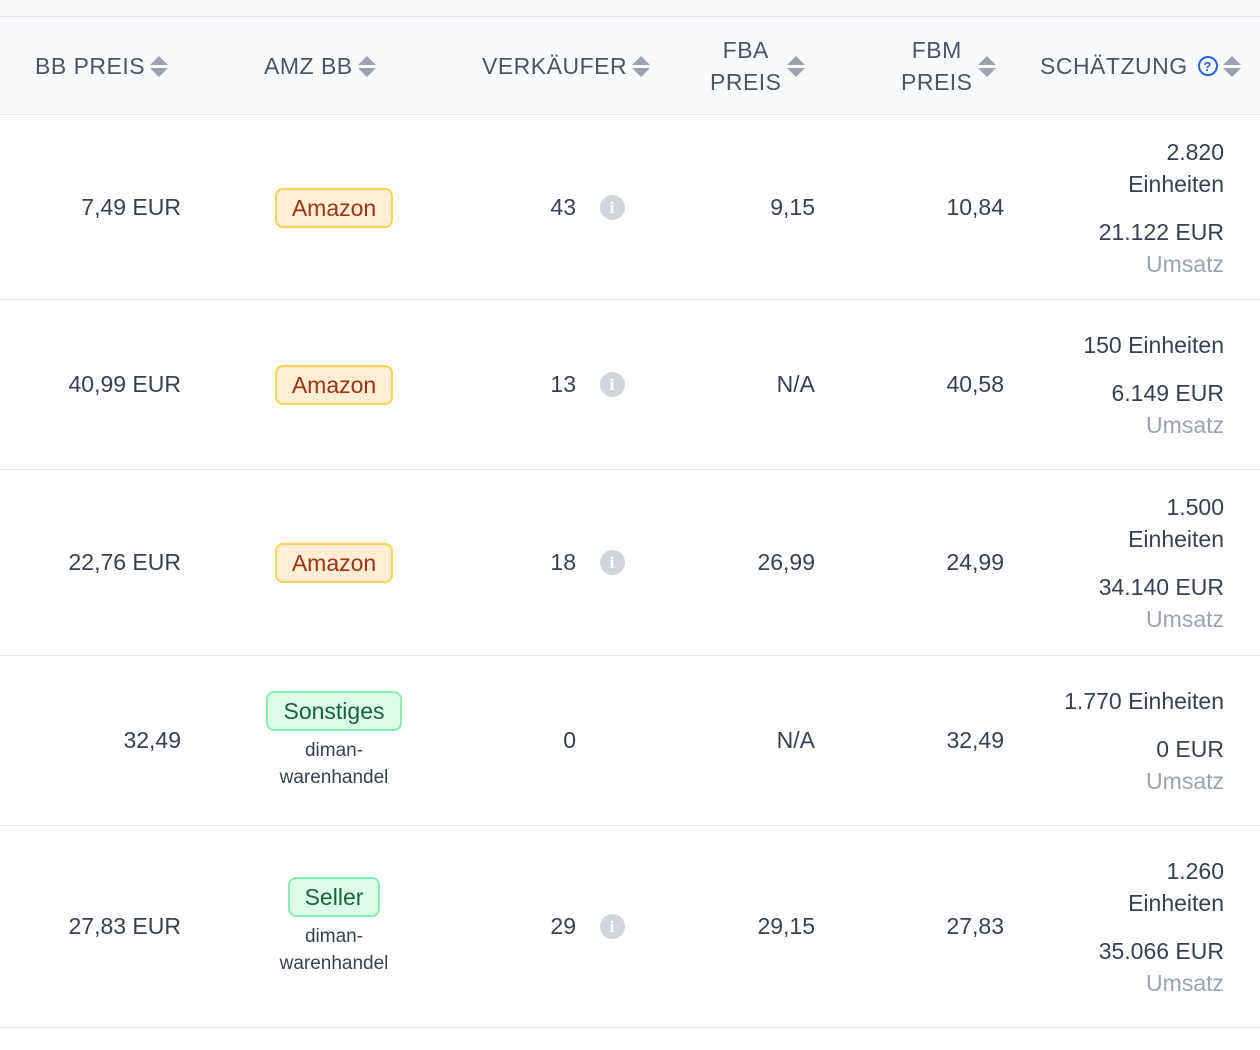 The height and width of the screenshot is (1050, 1260). What do you see at coordinates (1190, 748) in the screenshot?
I see `revenue-estimate: 0 EUR` at bounding box center [1190, 748].